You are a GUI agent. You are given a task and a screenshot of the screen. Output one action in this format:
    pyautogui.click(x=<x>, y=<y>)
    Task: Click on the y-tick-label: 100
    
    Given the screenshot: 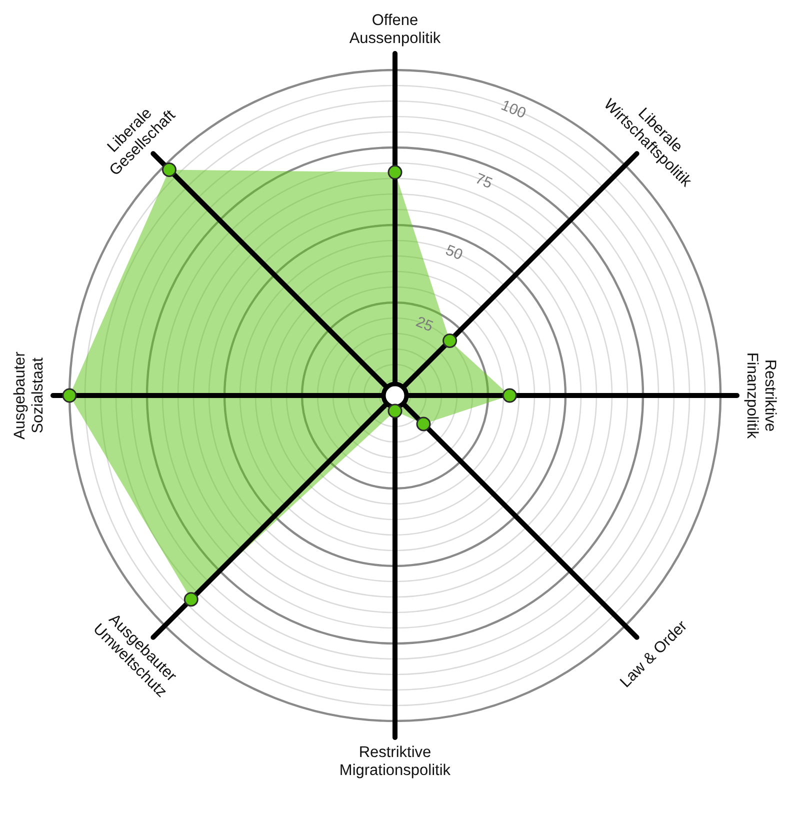 What is the action you would take?
    pyautogui.click(x=513, y=109)
    